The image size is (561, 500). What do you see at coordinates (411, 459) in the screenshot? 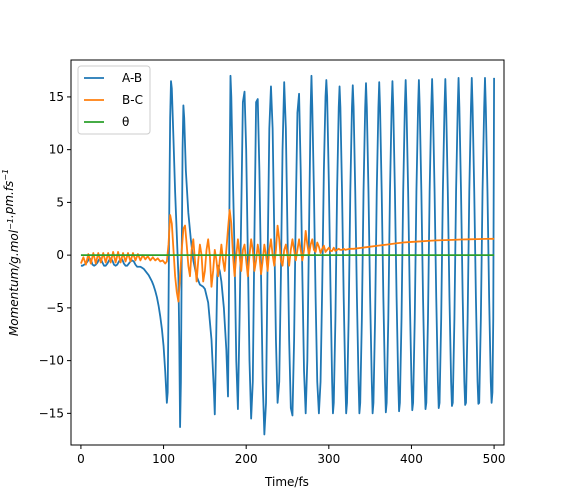
I see `x-tick-label: 400` at bounding box center [411, 459].